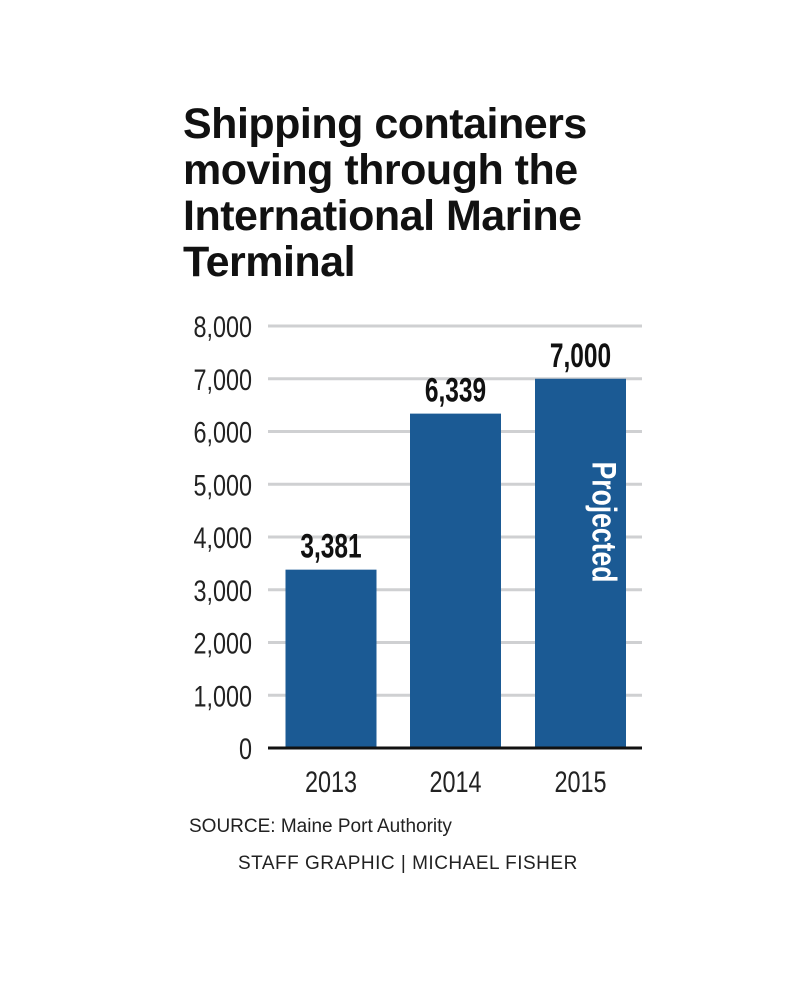  What do you see at coordinates (580, 356) in the screenshot?
I see `data-label: 7,000` at bounding box center [580, 356].